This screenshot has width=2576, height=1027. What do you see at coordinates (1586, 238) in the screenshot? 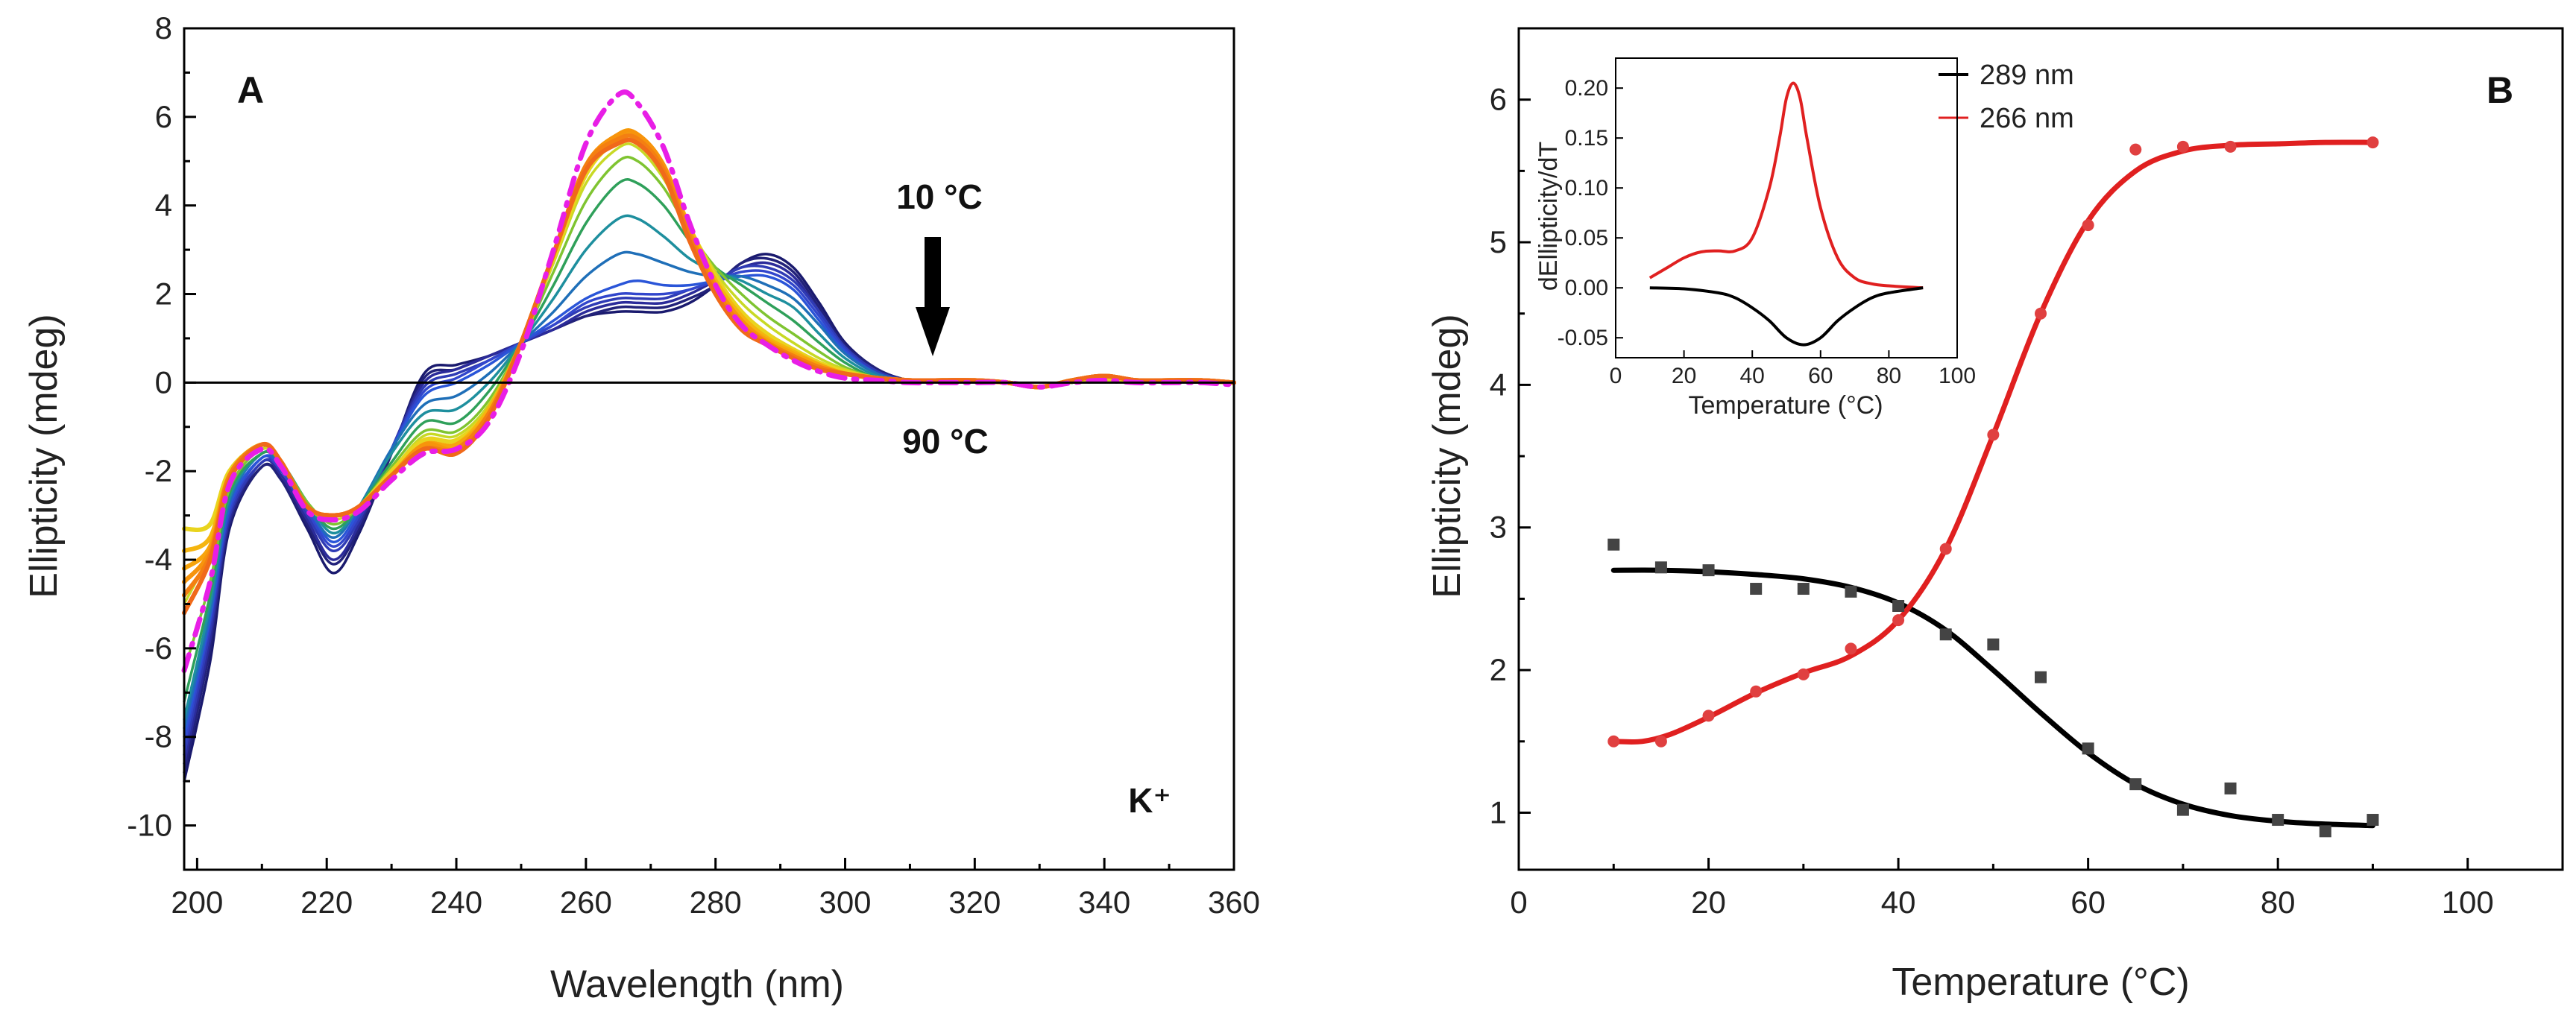
I see `inset-y-tick-label: 0.05` at bounding box center [1586, 238].